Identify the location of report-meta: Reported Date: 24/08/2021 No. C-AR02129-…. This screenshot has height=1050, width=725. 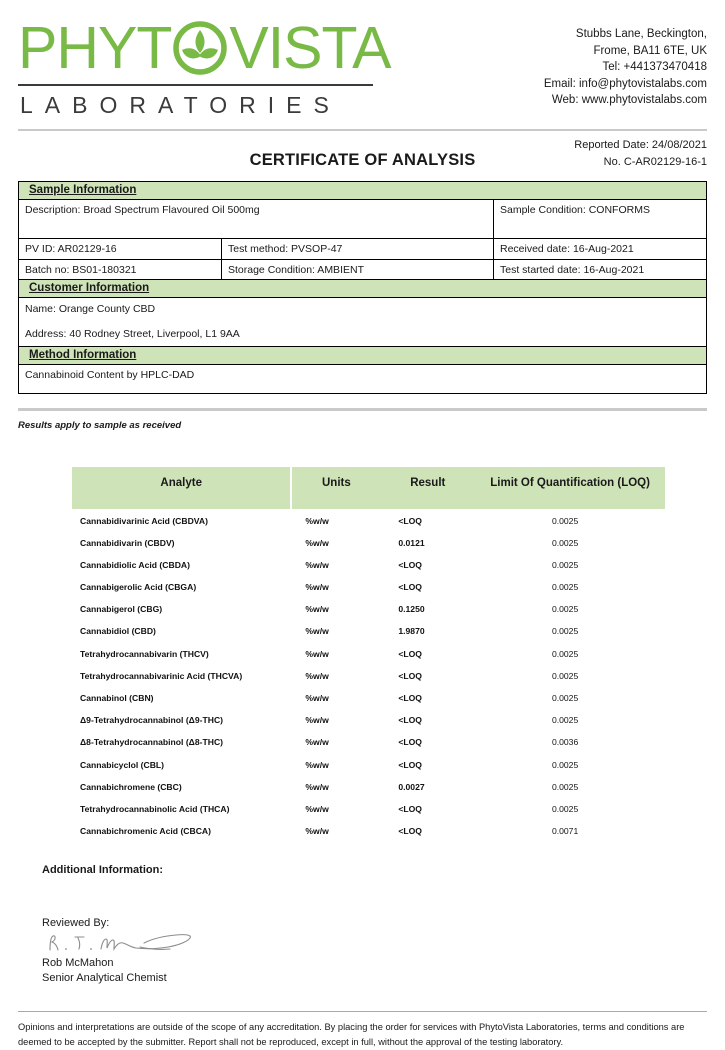
(640, 154).